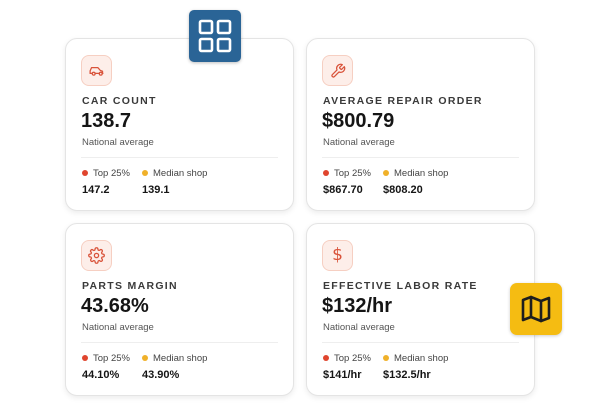  Describe the element at coordinates (343, 190) in the screenshot. I see `top25-value: $867.70` at that location.